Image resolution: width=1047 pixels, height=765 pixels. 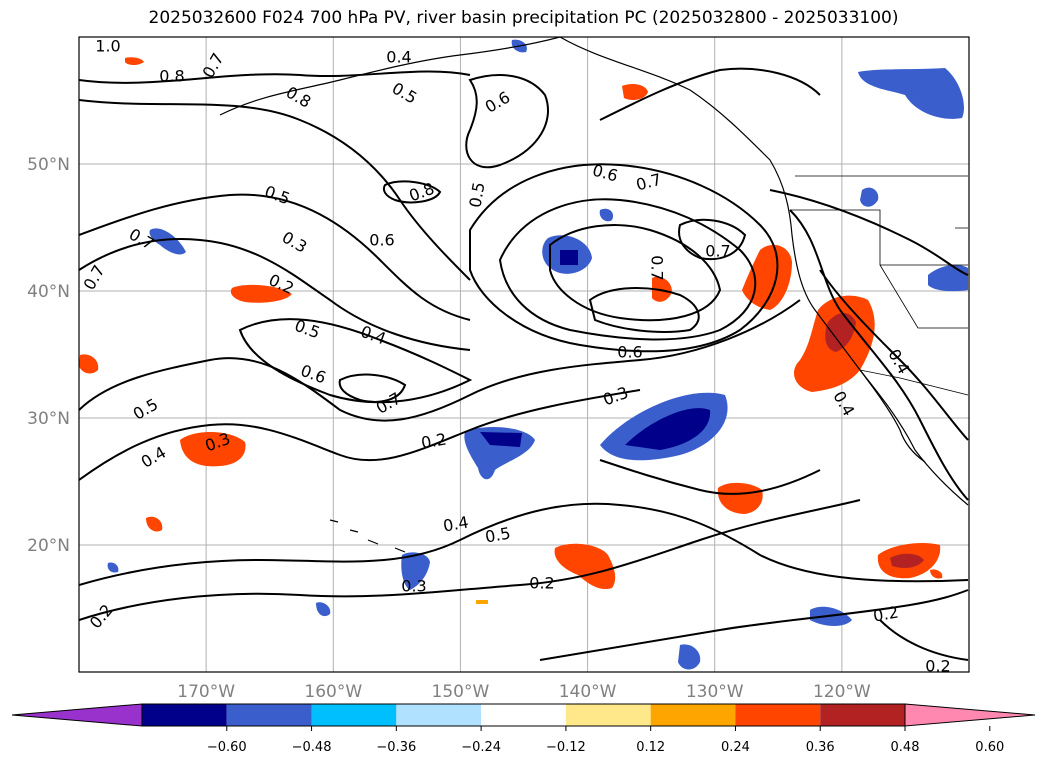 I want to click on colorbar-tick-label: 0.36, so click(x=820, y=747).